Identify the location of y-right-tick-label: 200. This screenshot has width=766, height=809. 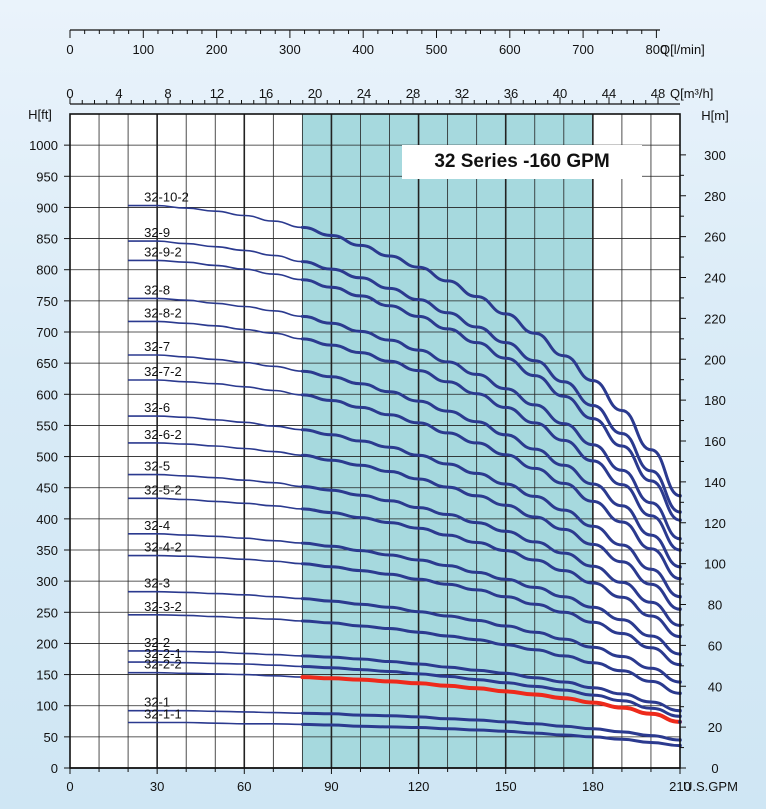
(715, 359).